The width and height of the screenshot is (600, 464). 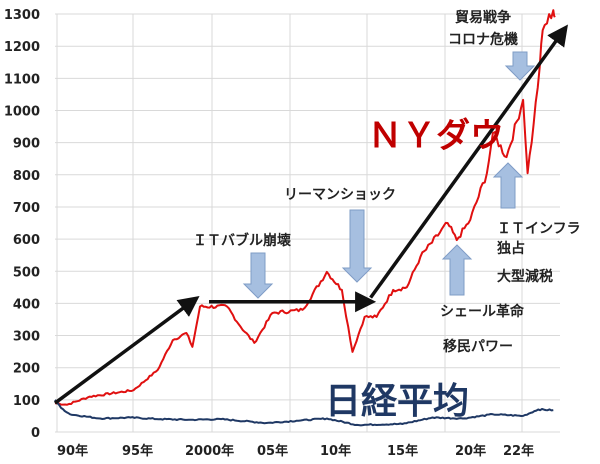 What do you see at coordinates (138, 451) in the screenshot?
I see `x-tick-label: 95年` at bounding box center [138, 451].